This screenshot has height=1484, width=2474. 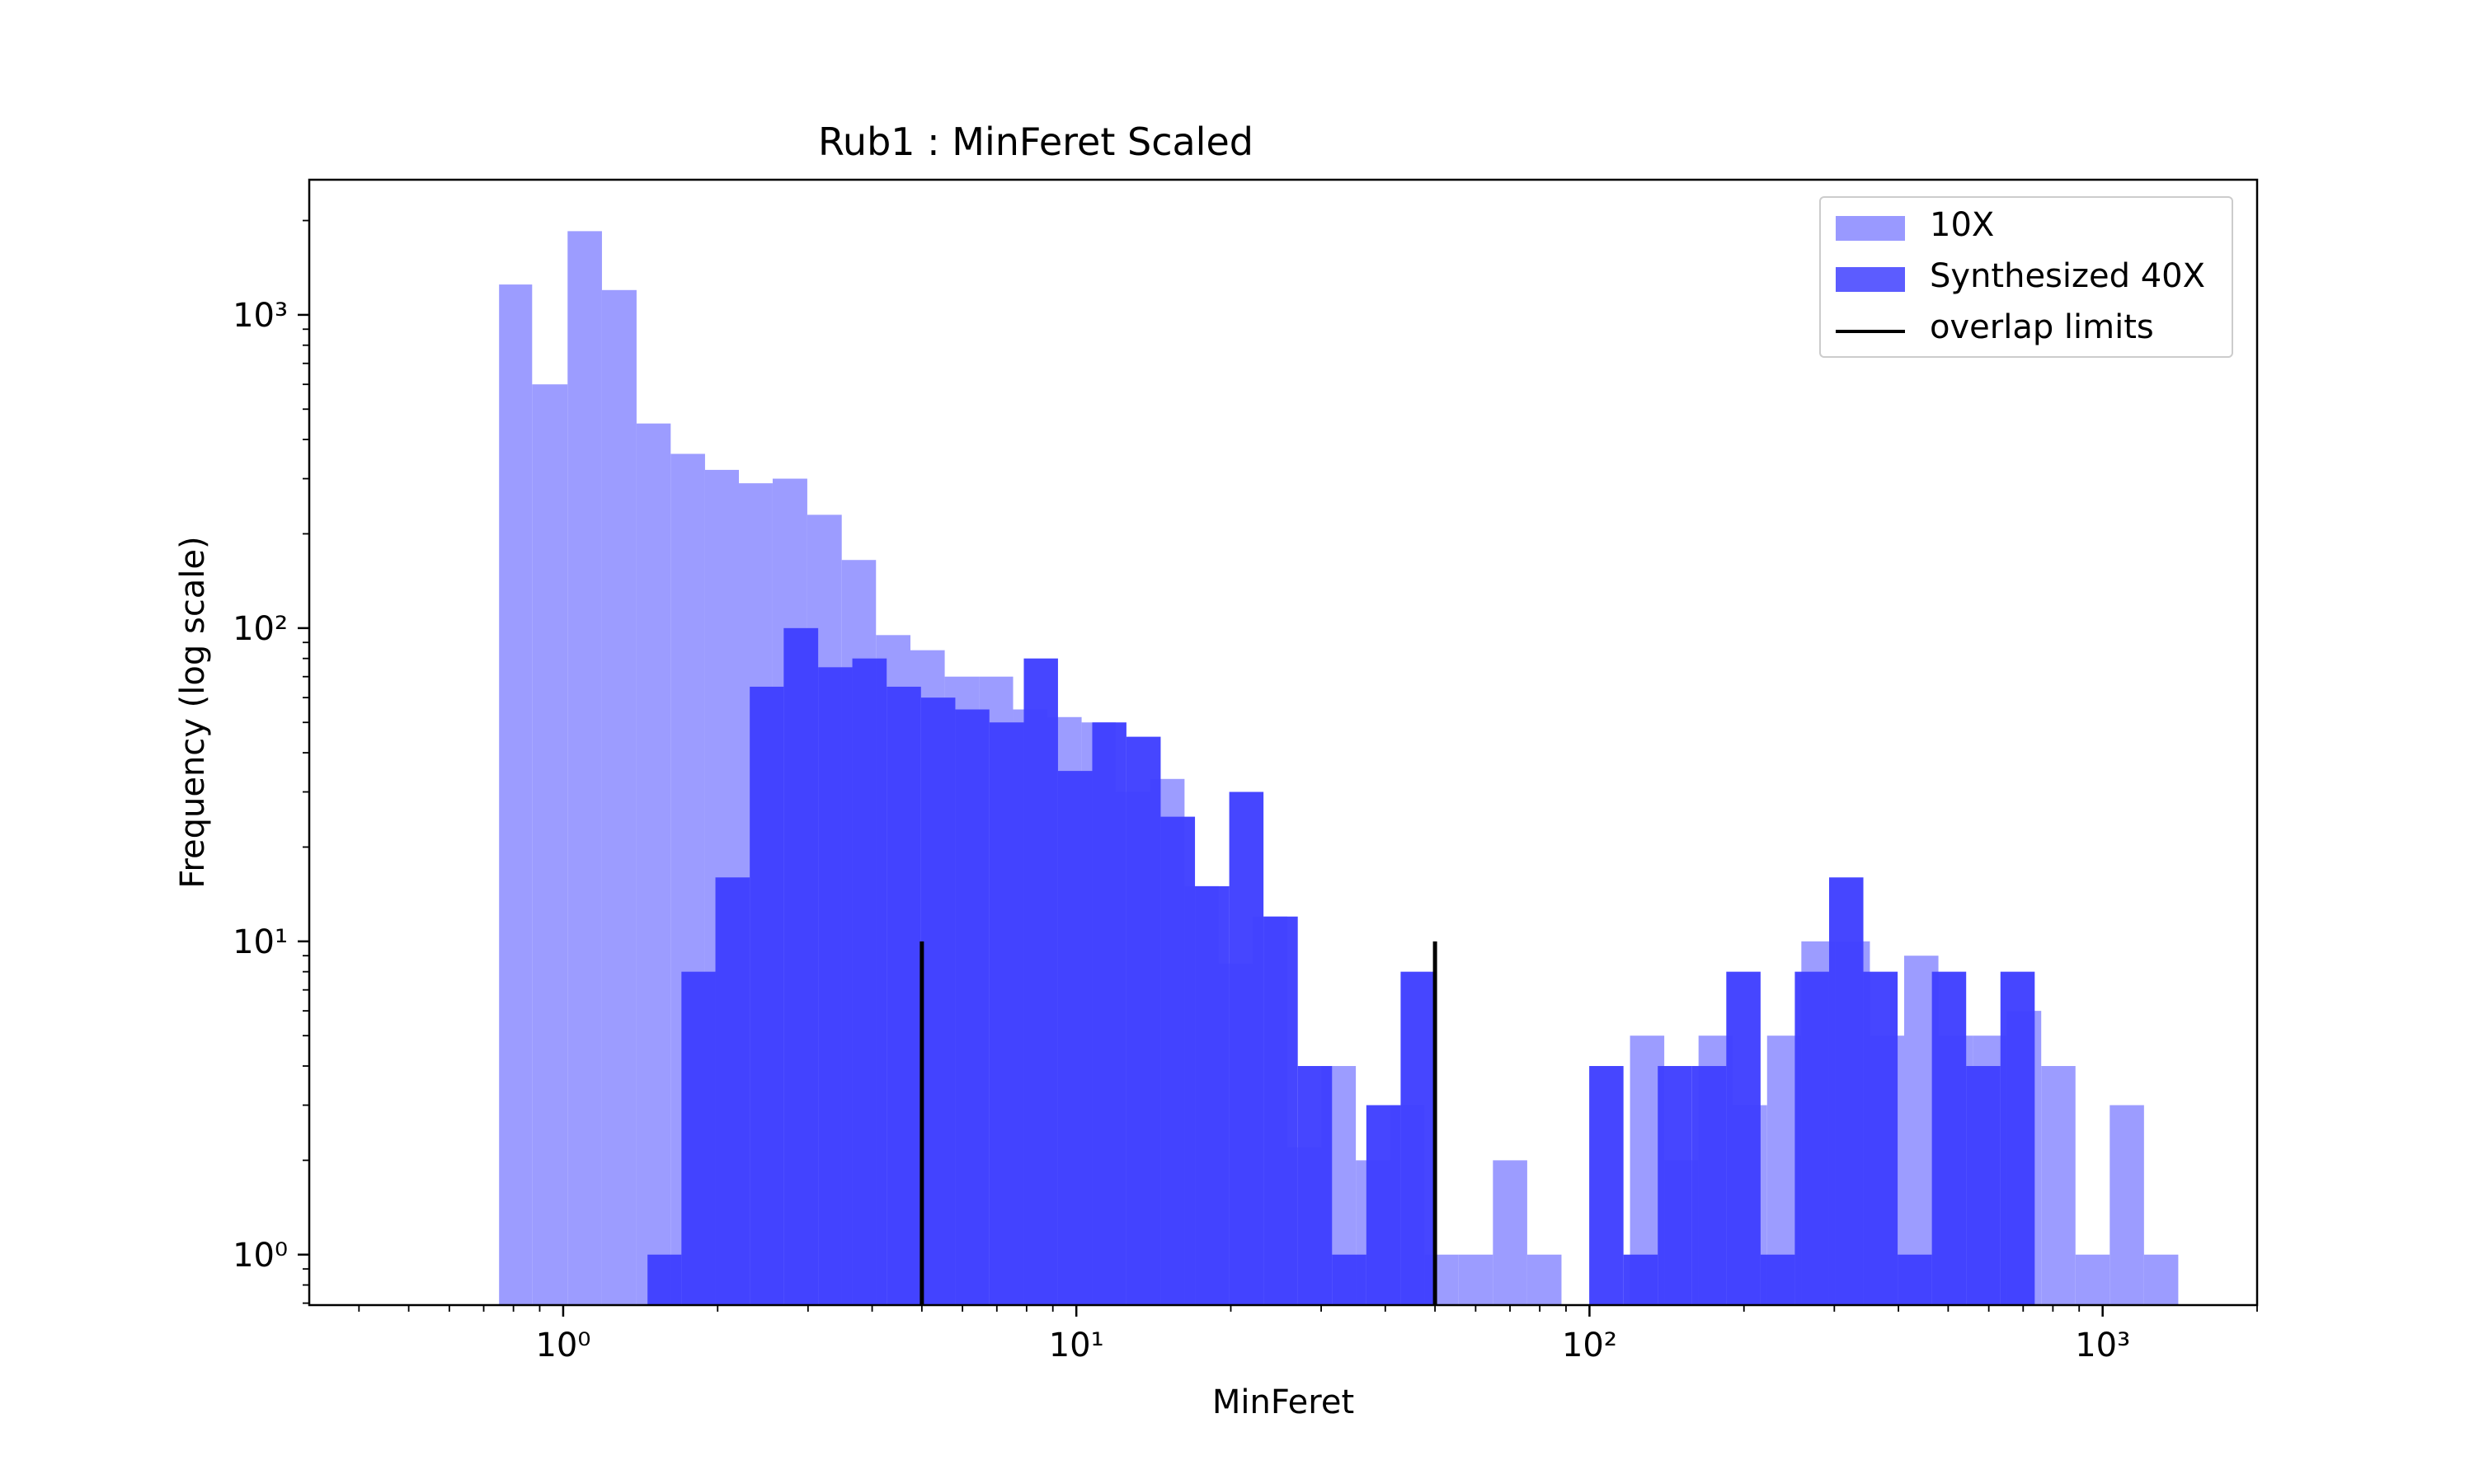 I want to click on legend: 10X Synthesized 40X overlap limits, so click(x=2026, y=277).